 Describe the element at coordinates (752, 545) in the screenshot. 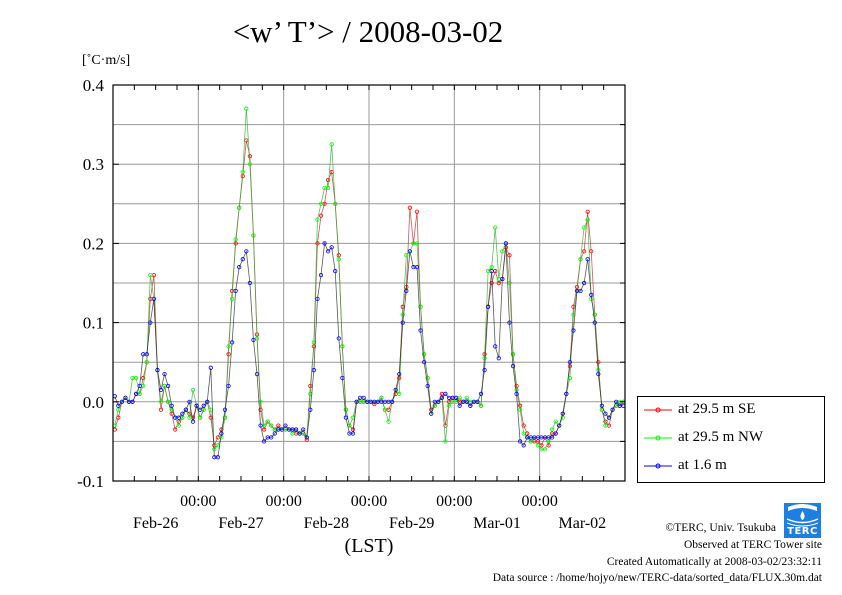

I see `observed-text: Observed at TERC Tower site` at that location.